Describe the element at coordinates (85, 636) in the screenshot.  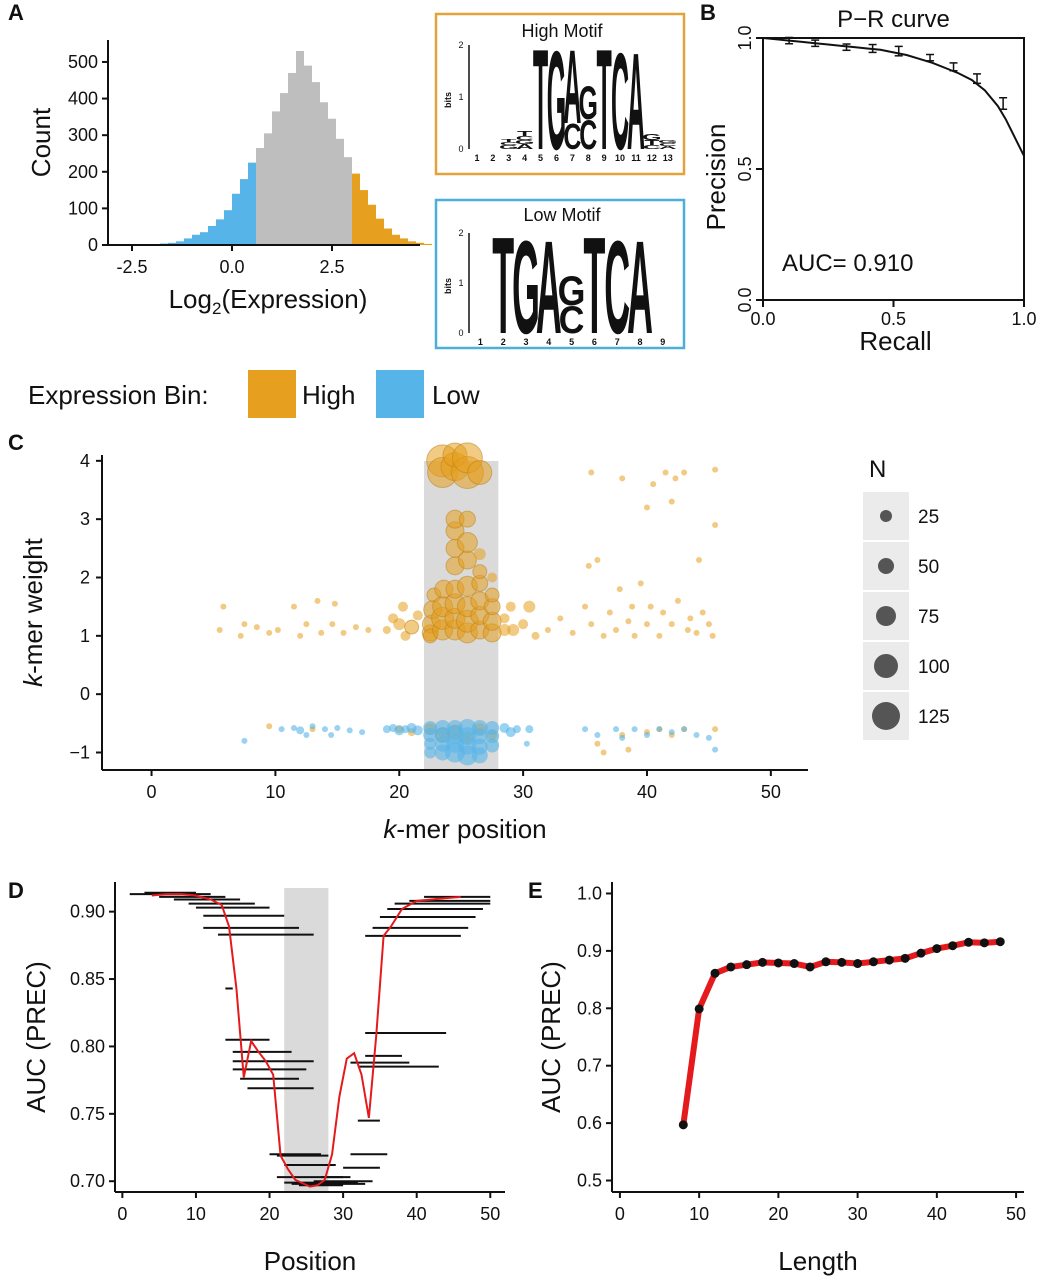
I see `y-tick-label: 1` at that location.